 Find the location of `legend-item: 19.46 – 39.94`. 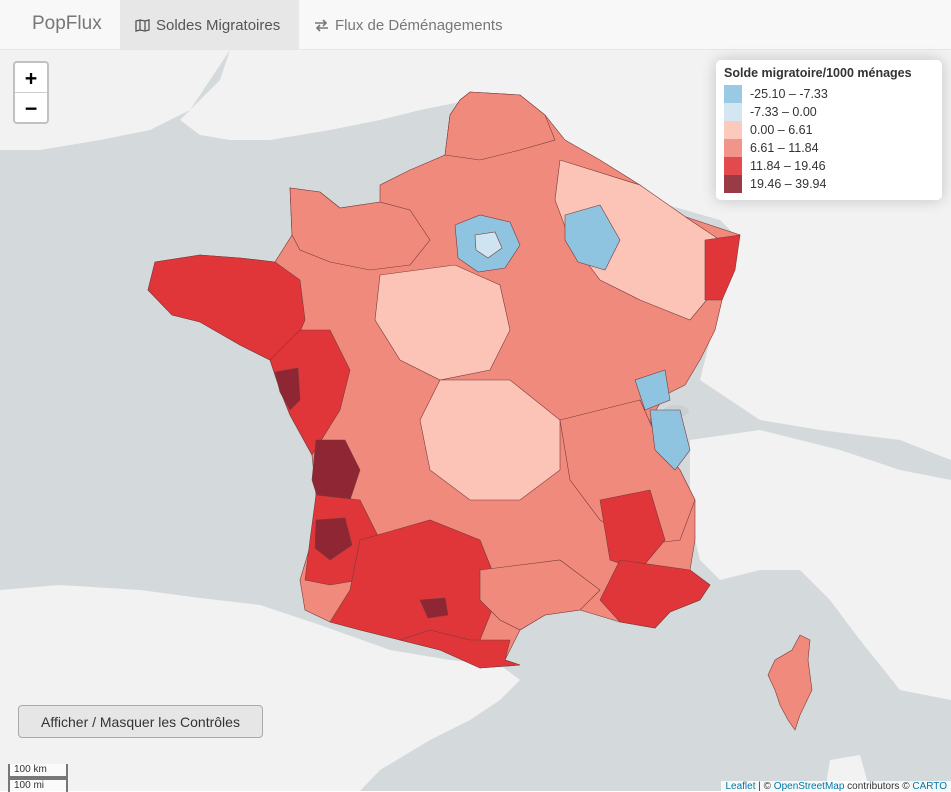

legend-item: 19.46 – 39.94 is located at coordinates (829, 184).